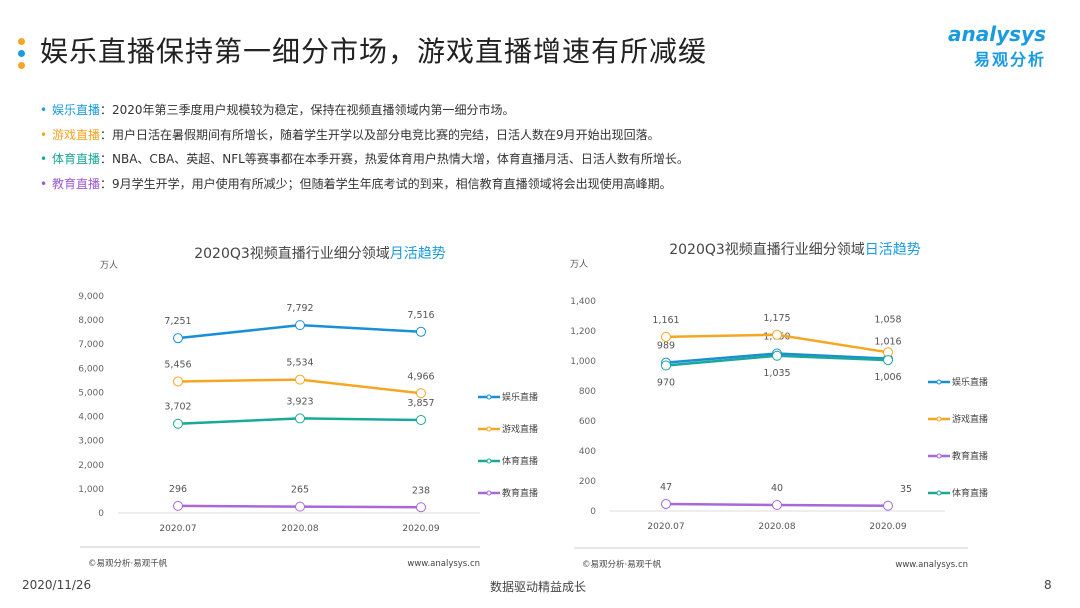  Describe the element at coordinates (91, 442) in the screenshot. I see `y-tick-label: 3,000` at that location.